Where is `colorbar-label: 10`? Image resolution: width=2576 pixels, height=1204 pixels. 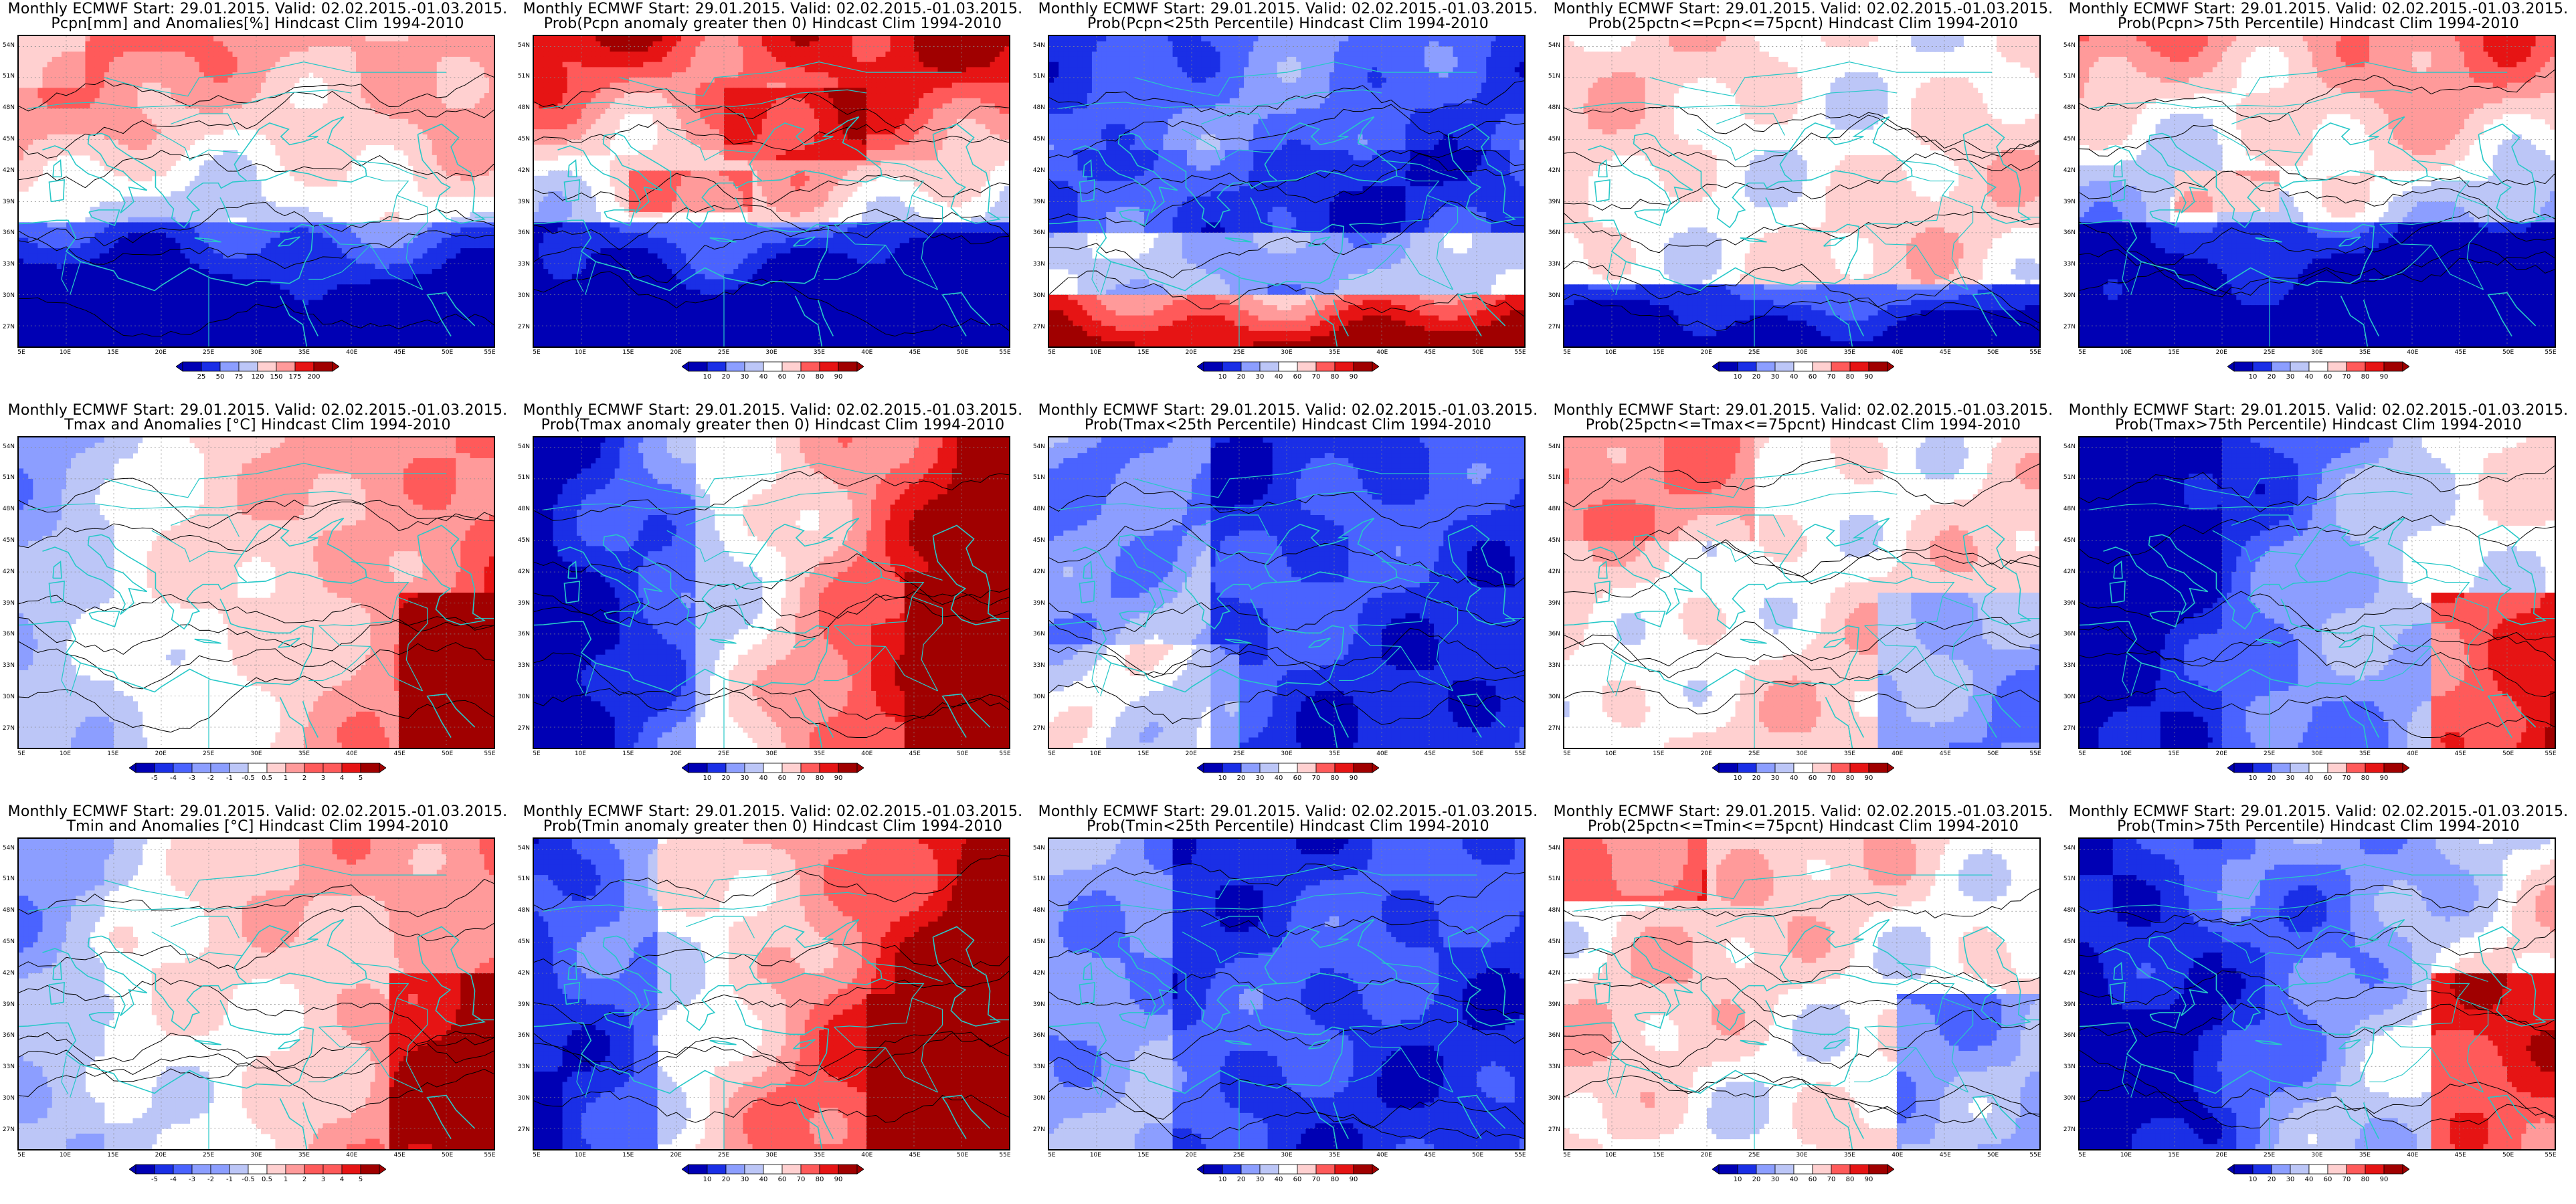 colorbar-label: 10 is located at coordinates (2253, 1179).